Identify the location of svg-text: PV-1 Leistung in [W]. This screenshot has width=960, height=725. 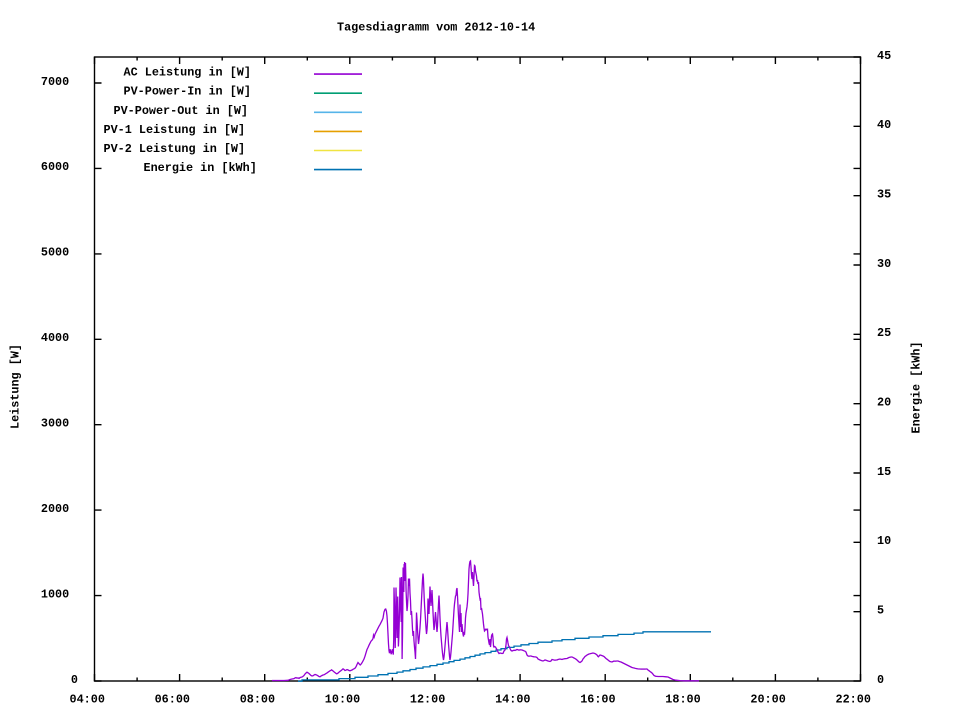
(175, 130).